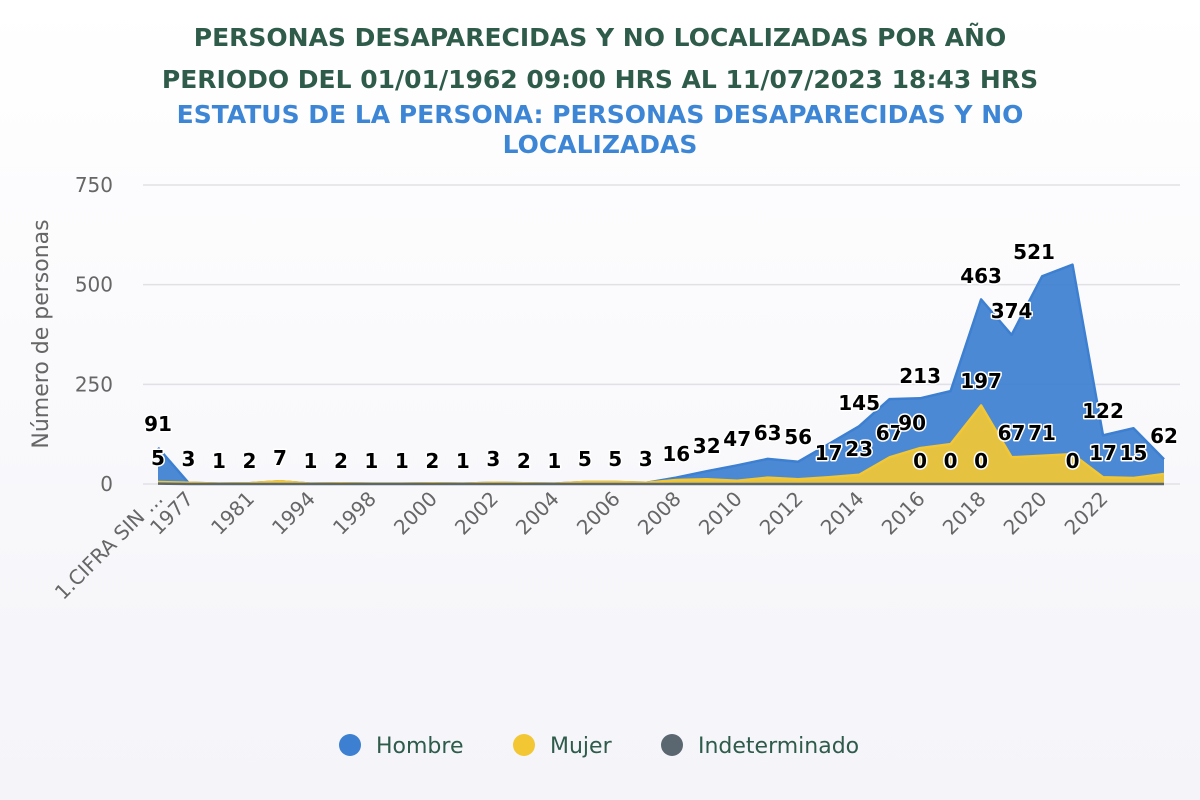 The width and height of the screenshot is (1200, 800). What do you see at coordinates (94, 285) in the screenshot?
I see `y-tick-label: 500` at bounding box center [94, 285].